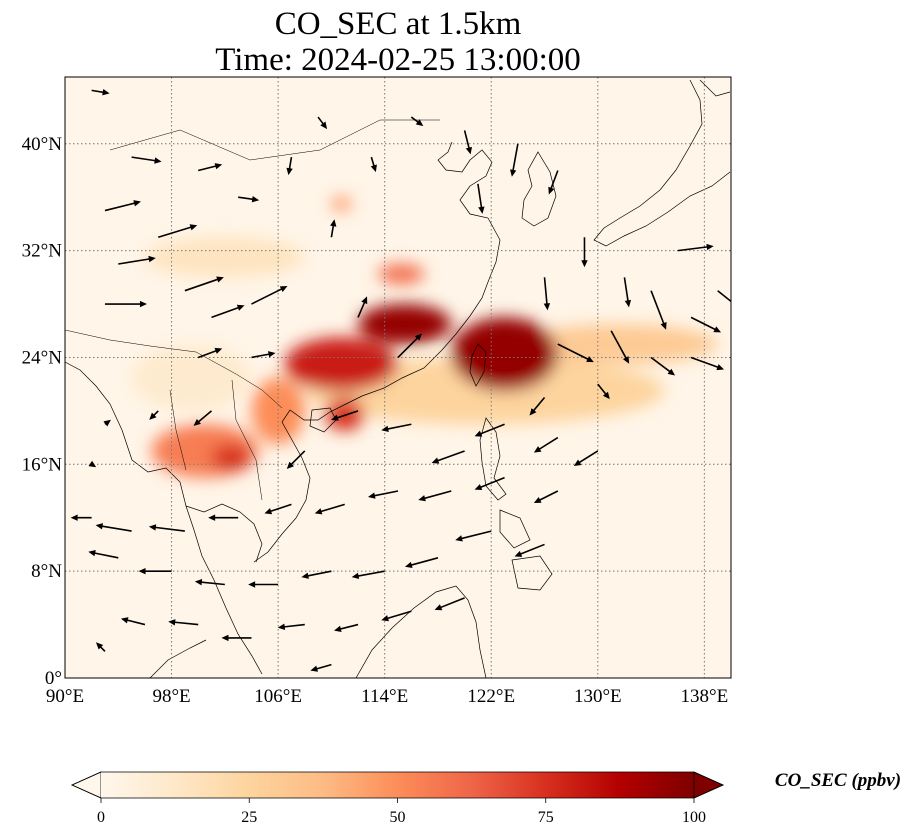 This screenshot has width=916, height=836. What do you see at coordinates (838, 780) in the screenshot?
I see `colorbar-label: CO_SEC (ppbv)` at bounding box center [838, 780].